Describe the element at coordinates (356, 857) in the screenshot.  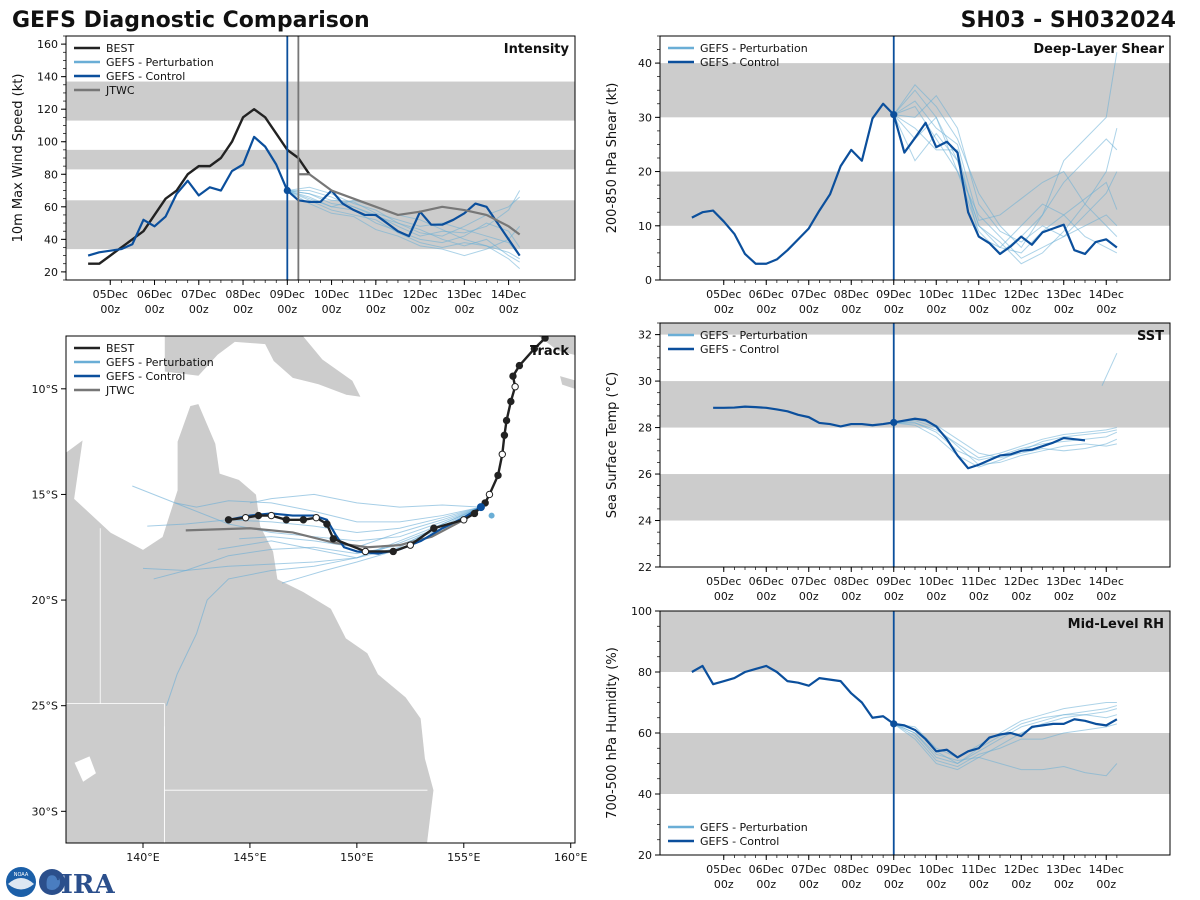
I see `lon-tick-label: 150°E` at that location.